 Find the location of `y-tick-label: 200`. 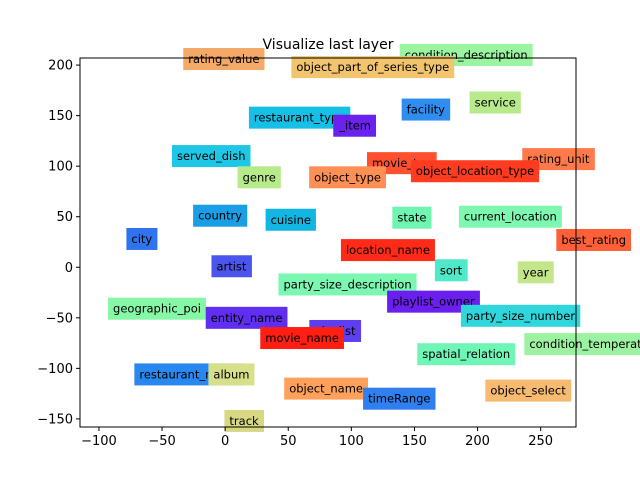

y-tick-label: 200 is located at coordinates (60, 66).